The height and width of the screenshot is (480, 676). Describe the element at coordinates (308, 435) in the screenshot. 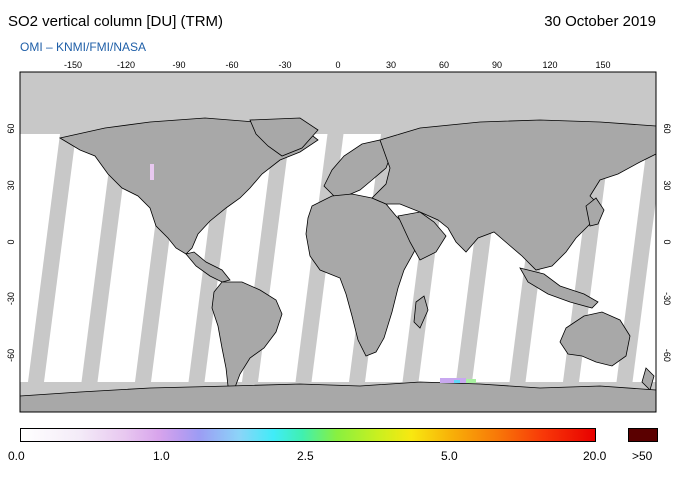

I see `colorbar-gradient` at that location.